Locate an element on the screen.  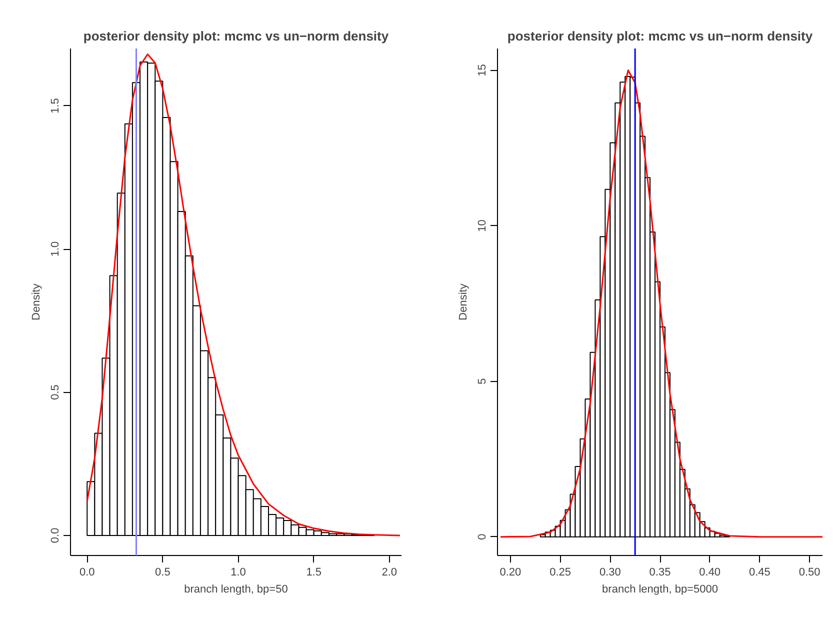
x-tick-label: 0.45 is located at coordinates (759, 572).